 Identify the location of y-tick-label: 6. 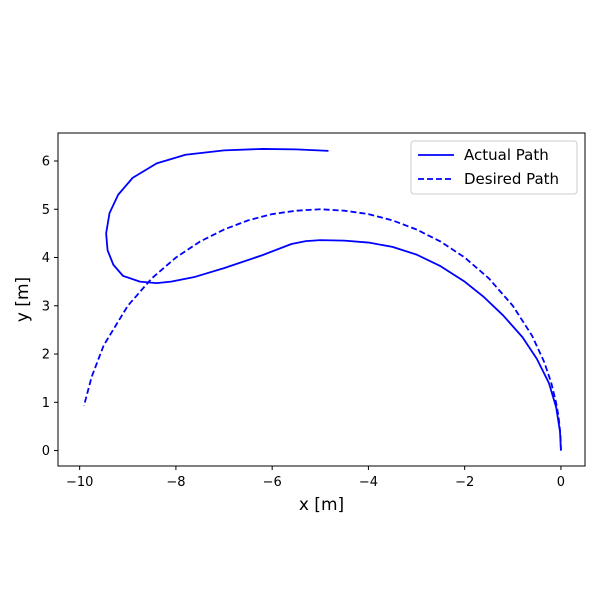
(46, 161).